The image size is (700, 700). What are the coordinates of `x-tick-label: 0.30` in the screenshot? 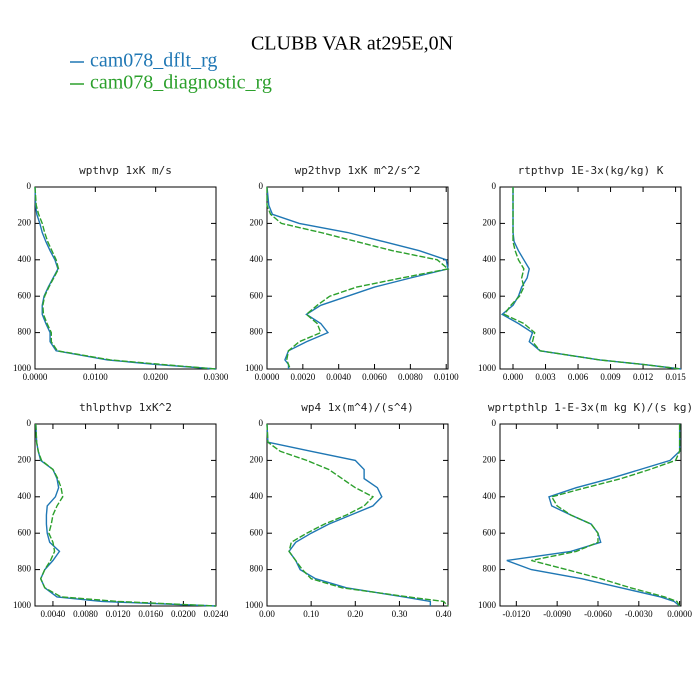 It's located at (400, 614).